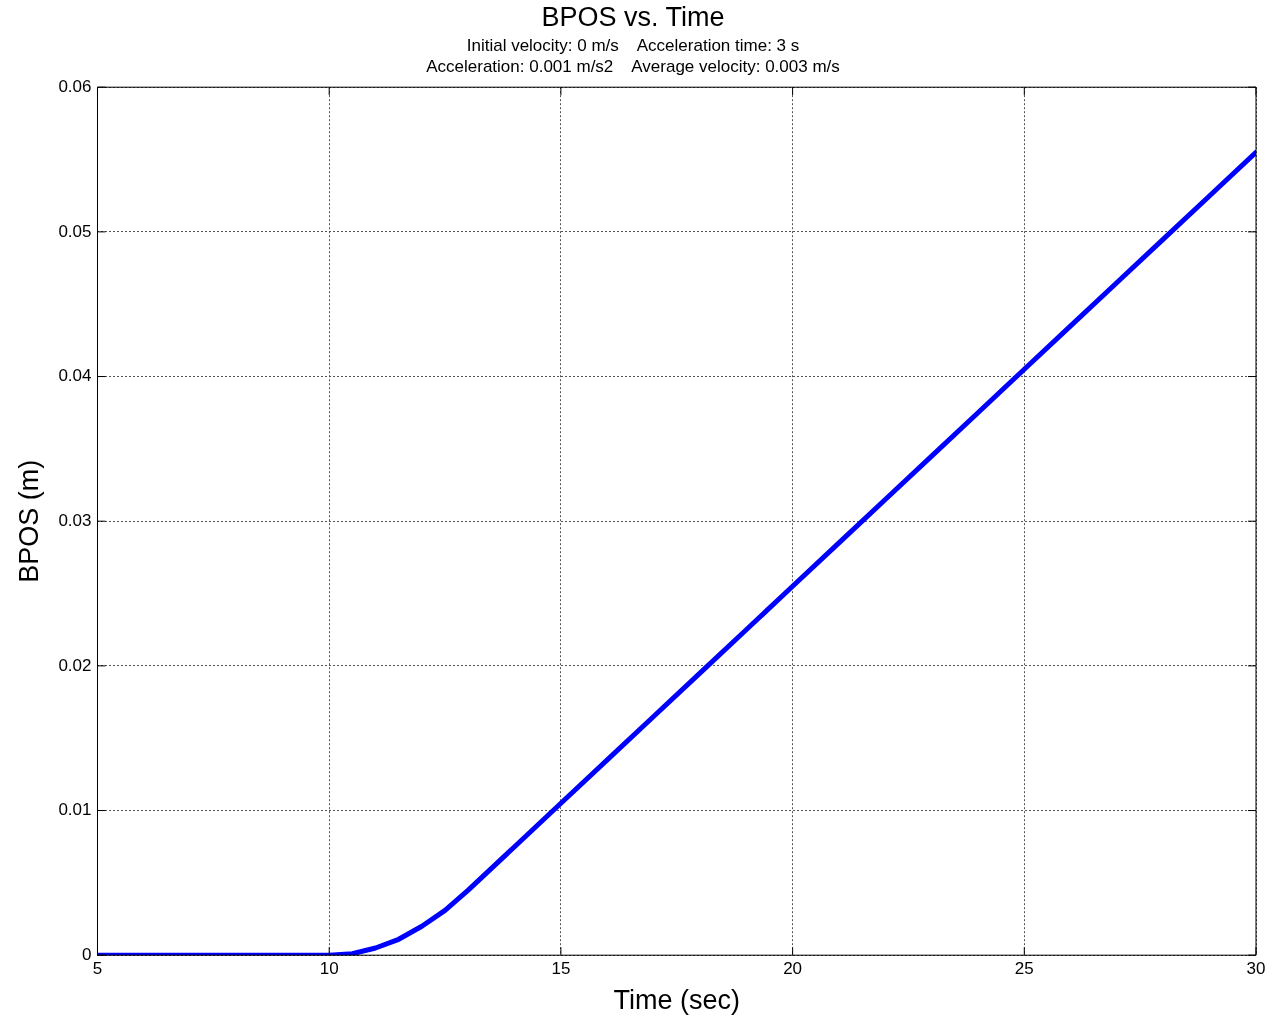  Describe the element at coordinates (75, 86) in the screenshot. I see `y-tick-label: 0.06` at that location.